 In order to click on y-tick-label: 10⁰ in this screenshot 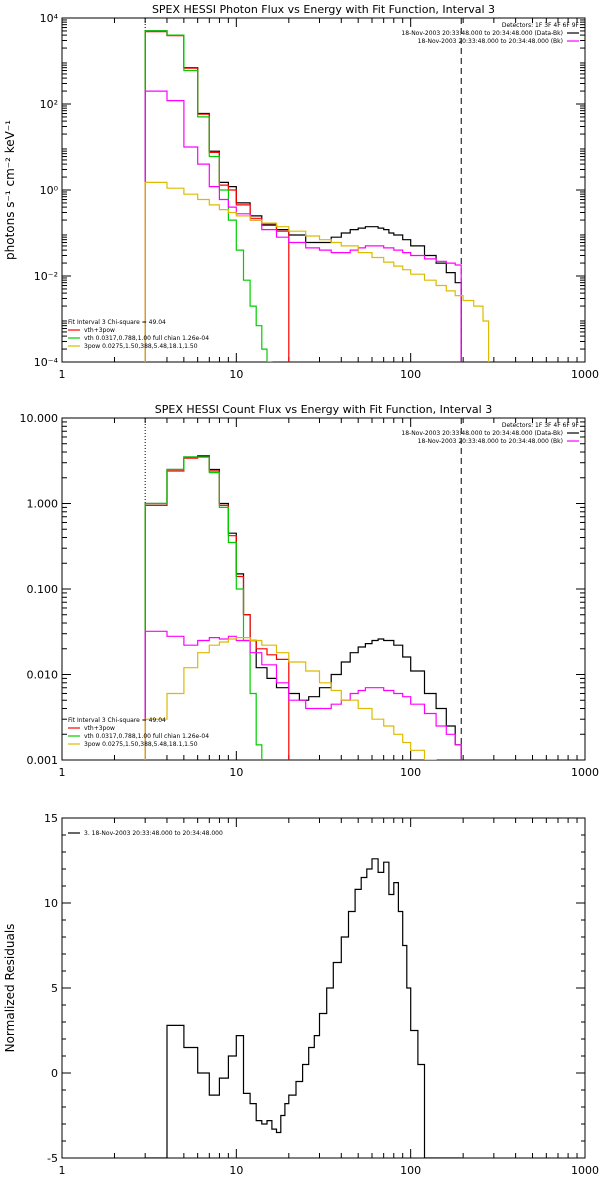, I will do `click(49, 190)`.